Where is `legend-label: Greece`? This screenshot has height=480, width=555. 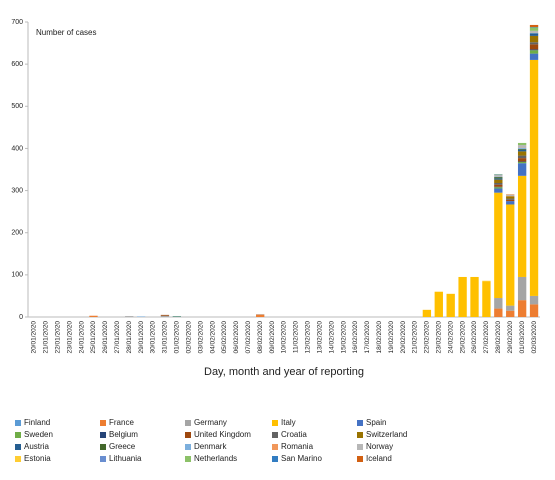 legend-label: Greece is located at coordinates (122, 446).